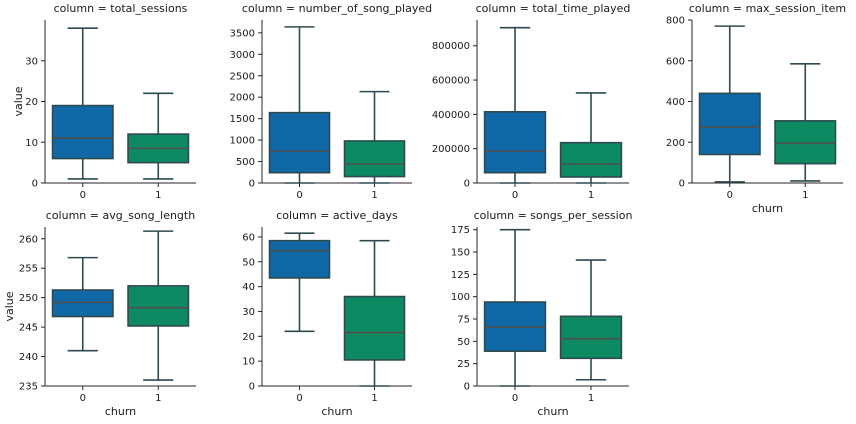  Describe the element at coordinates (451, 46) in the screenshot. I see `y-tick-label: 800000` at that location.